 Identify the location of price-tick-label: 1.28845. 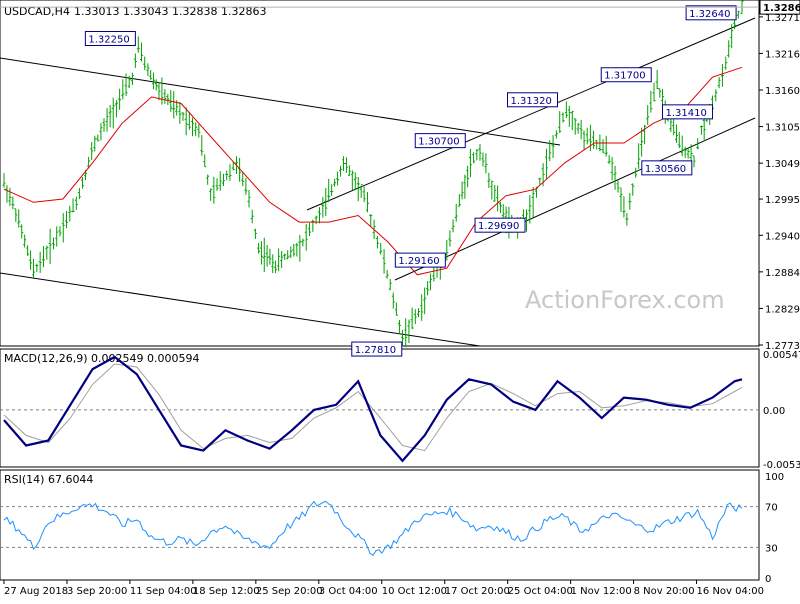
(782, 273).